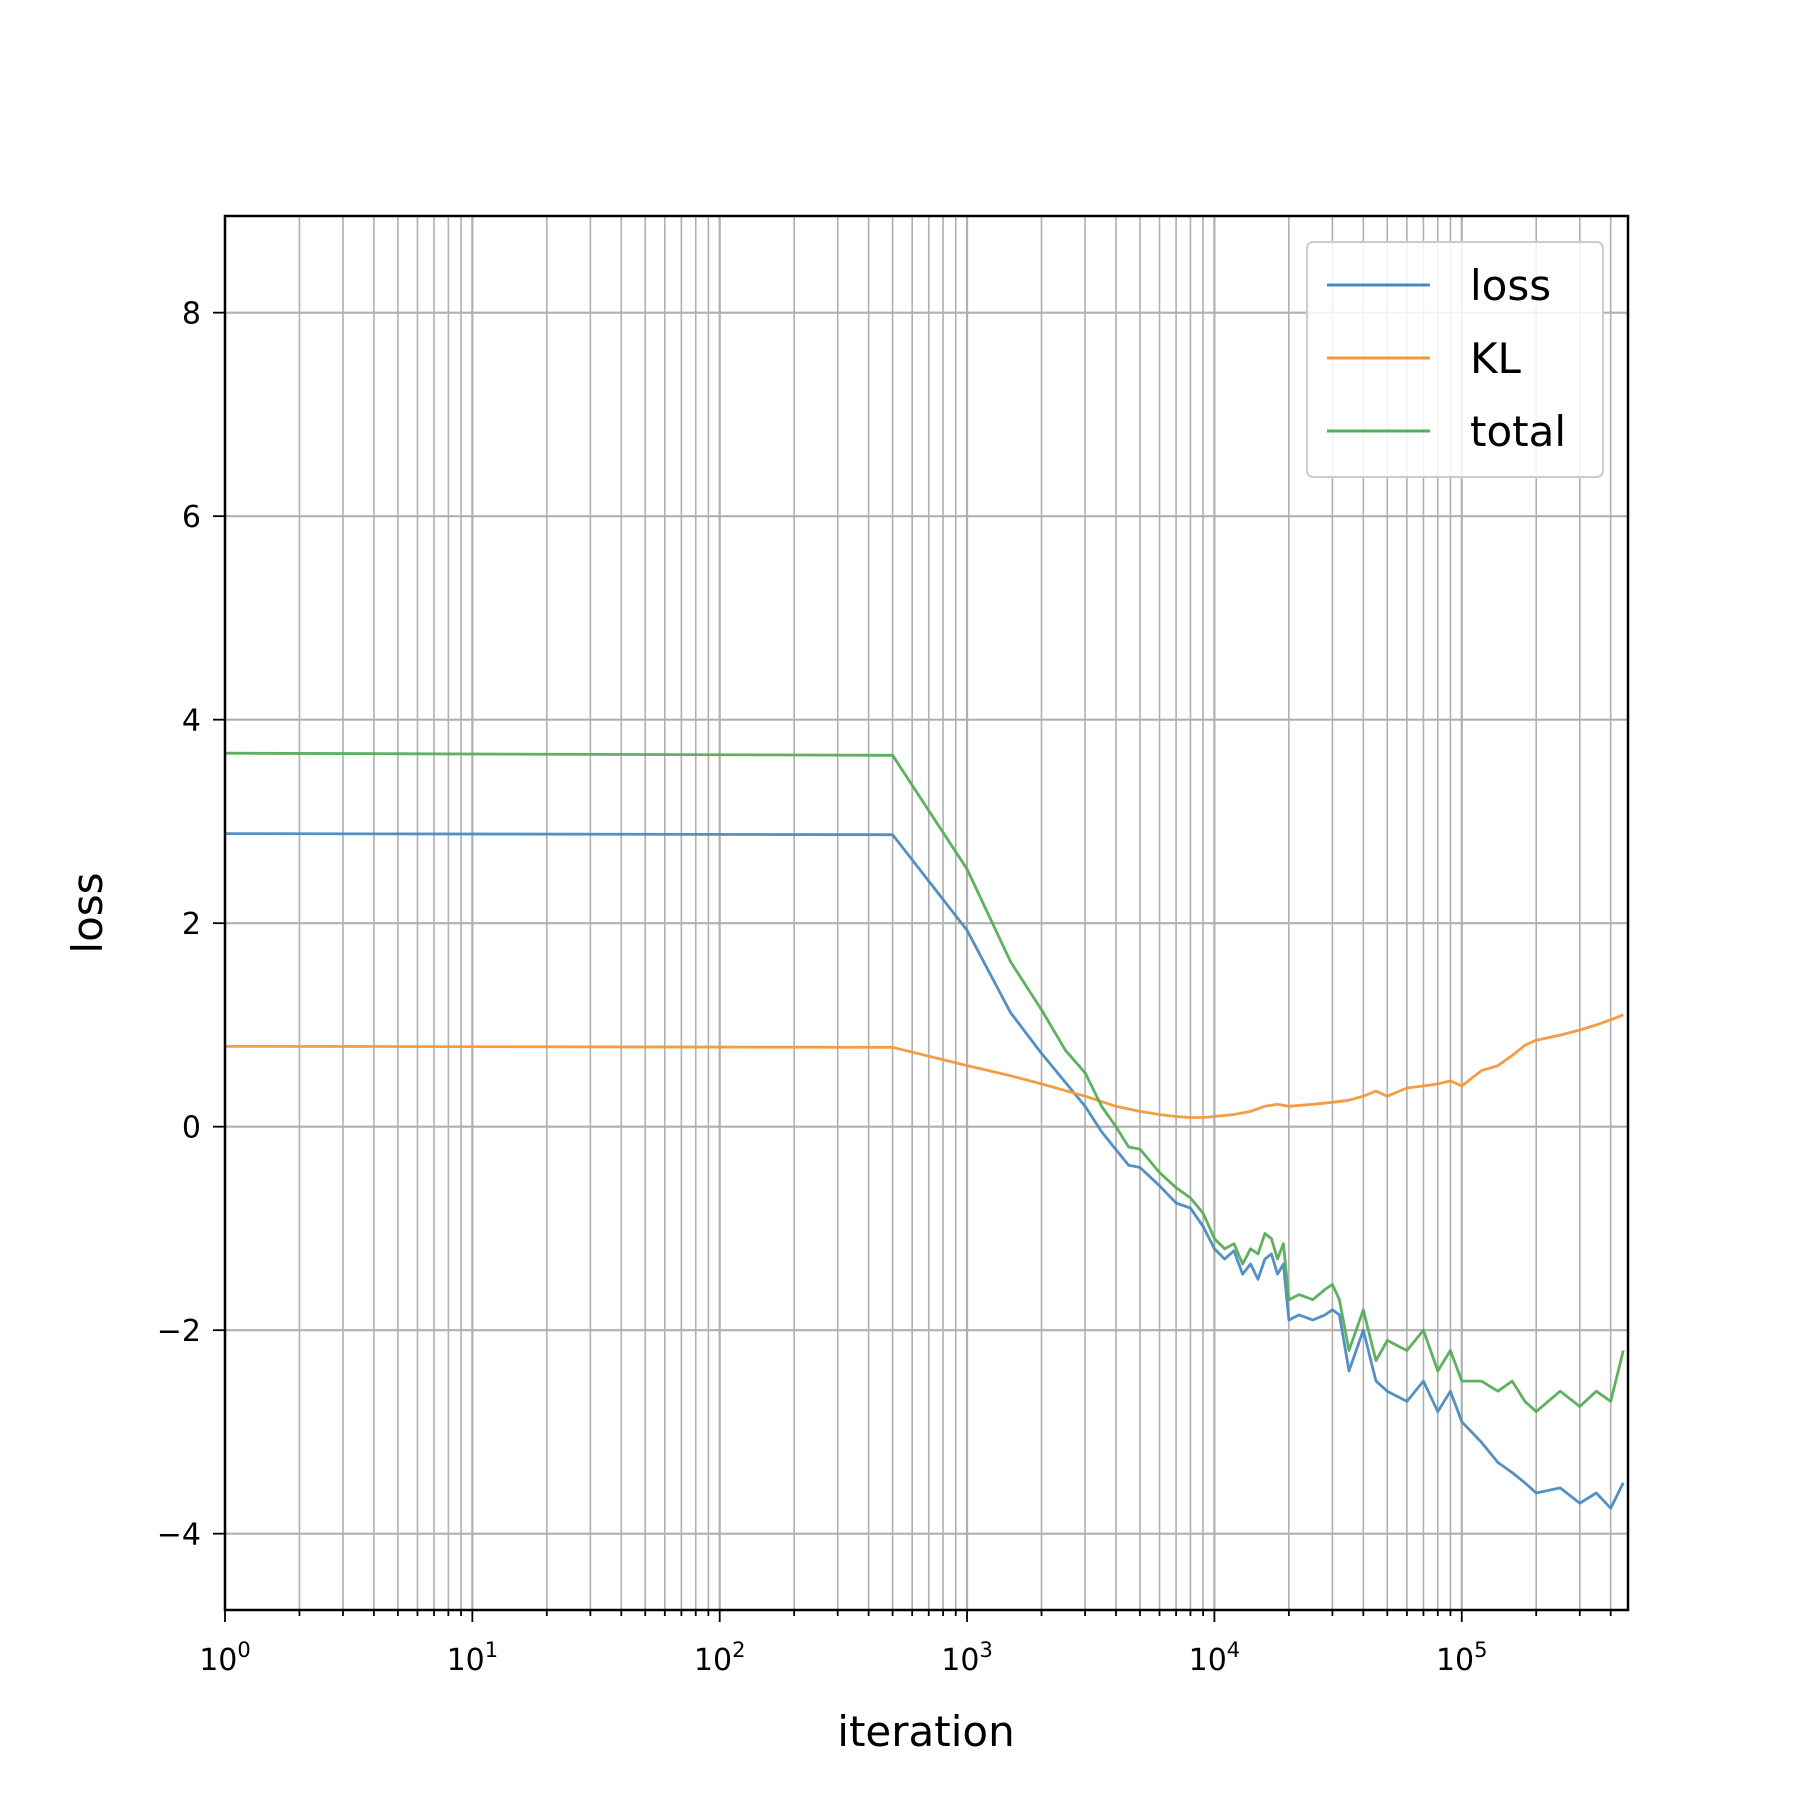 The width and height of the screenshot is (1800, 1800). I want to click on series-line-kl, so click(924, 1066).